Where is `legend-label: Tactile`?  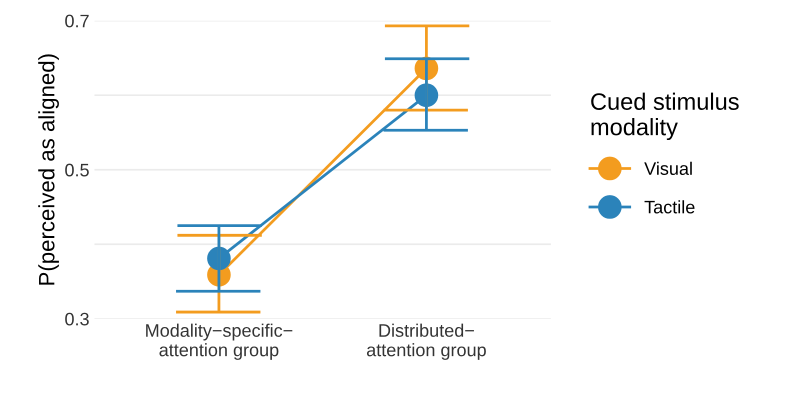
legend-label: Tactile is located at coordinates (669, 207).